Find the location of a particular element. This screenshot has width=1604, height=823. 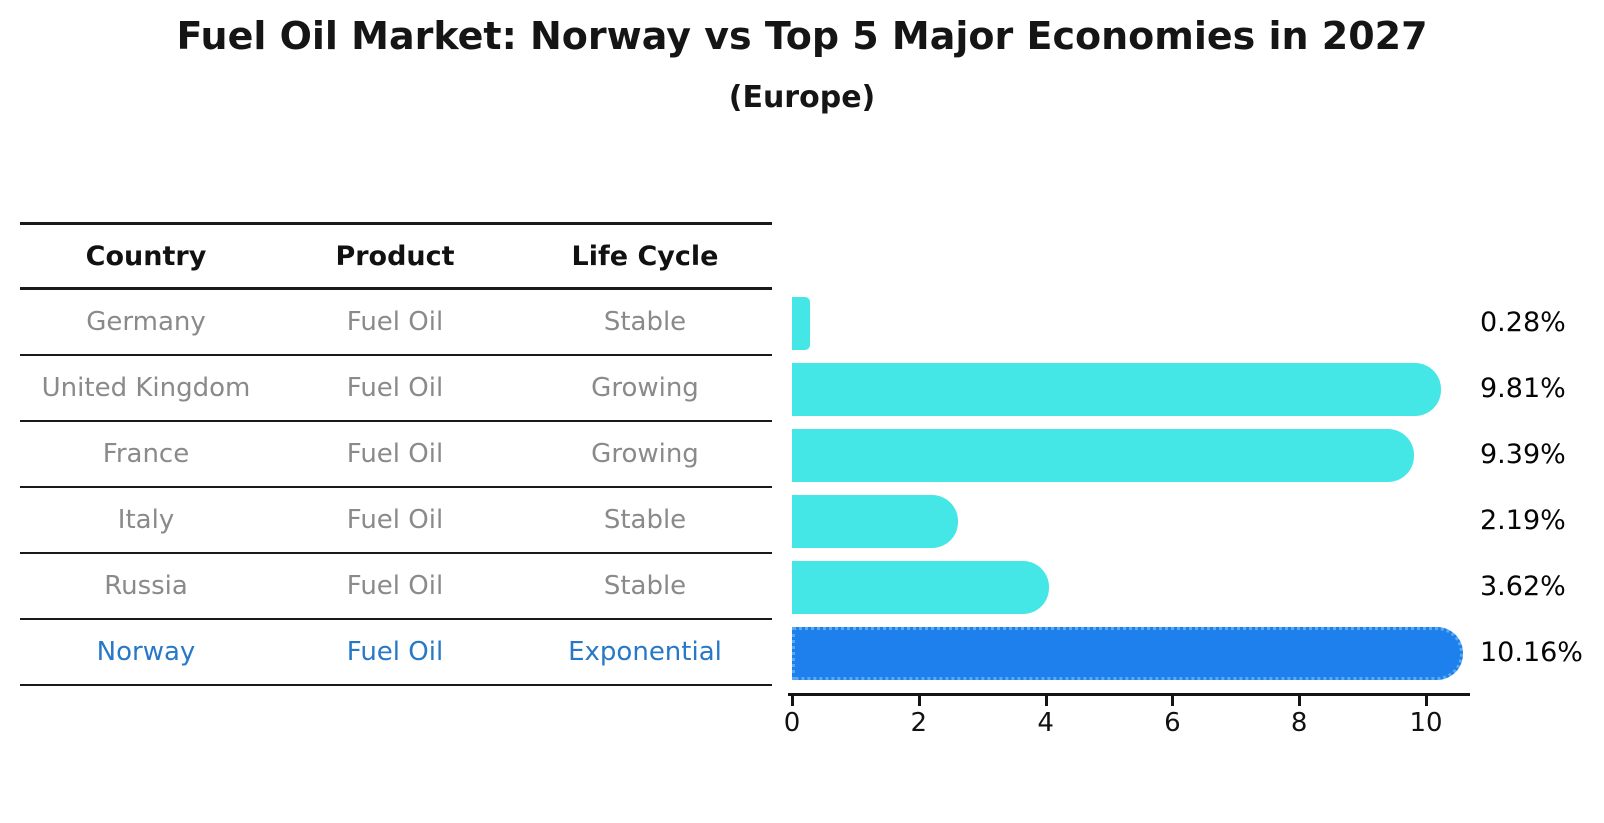

cell-united-kingdom-product: Fuel Oil is located at coordinates (395, 388).